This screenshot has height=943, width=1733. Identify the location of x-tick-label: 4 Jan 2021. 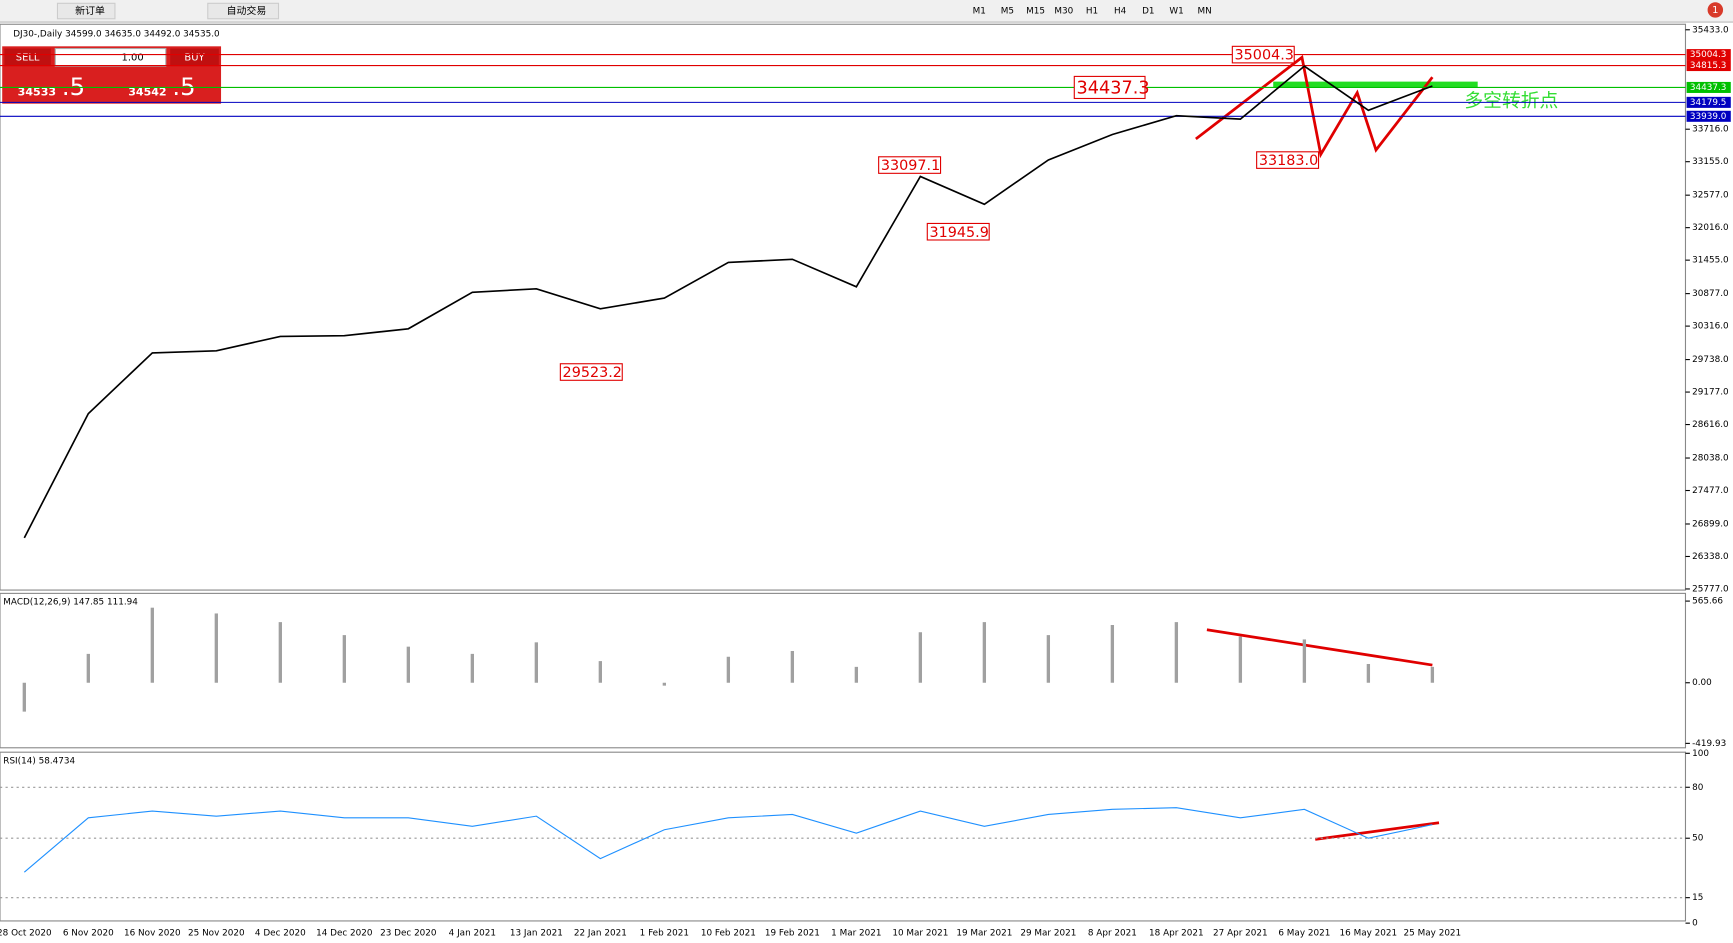
(472, 934).